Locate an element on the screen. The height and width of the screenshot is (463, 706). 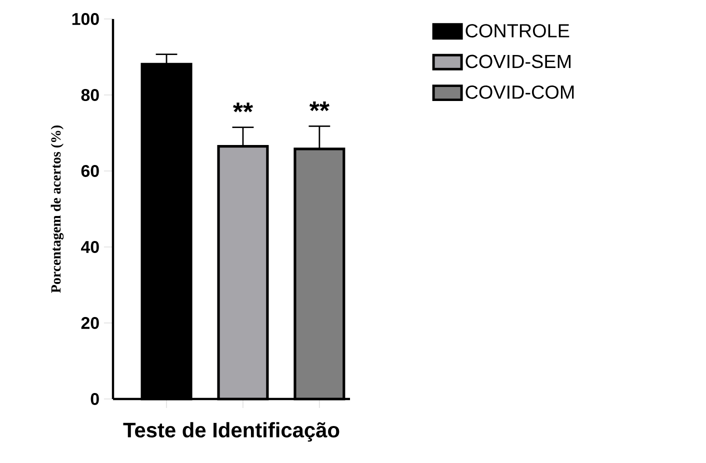
y-tick-label: 60 is located at coordinates (90, 170).